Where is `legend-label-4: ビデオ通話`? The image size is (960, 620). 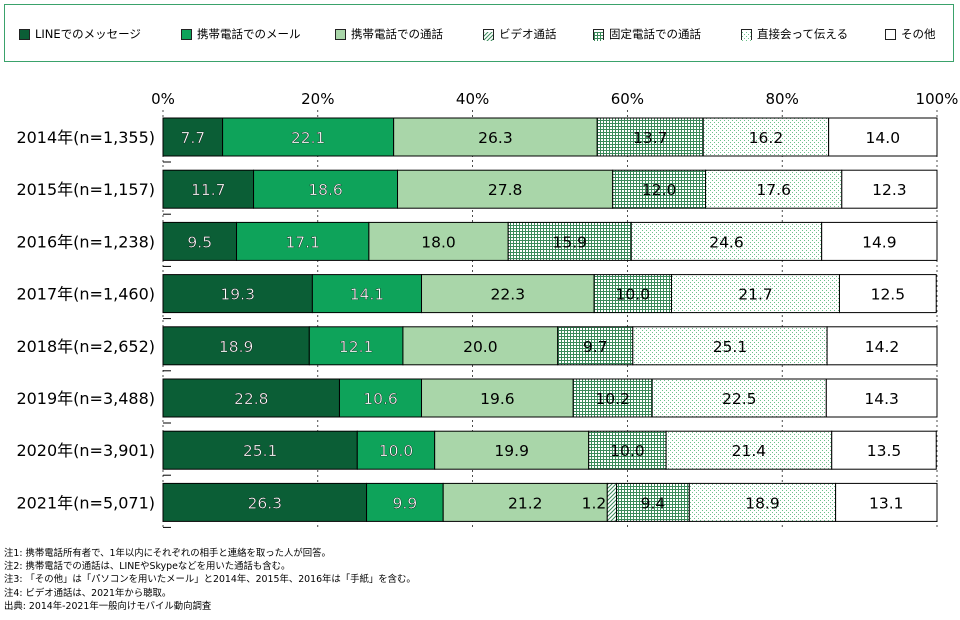
legend-label-4: ビデオ通話 is located at coordinates (528, 34).